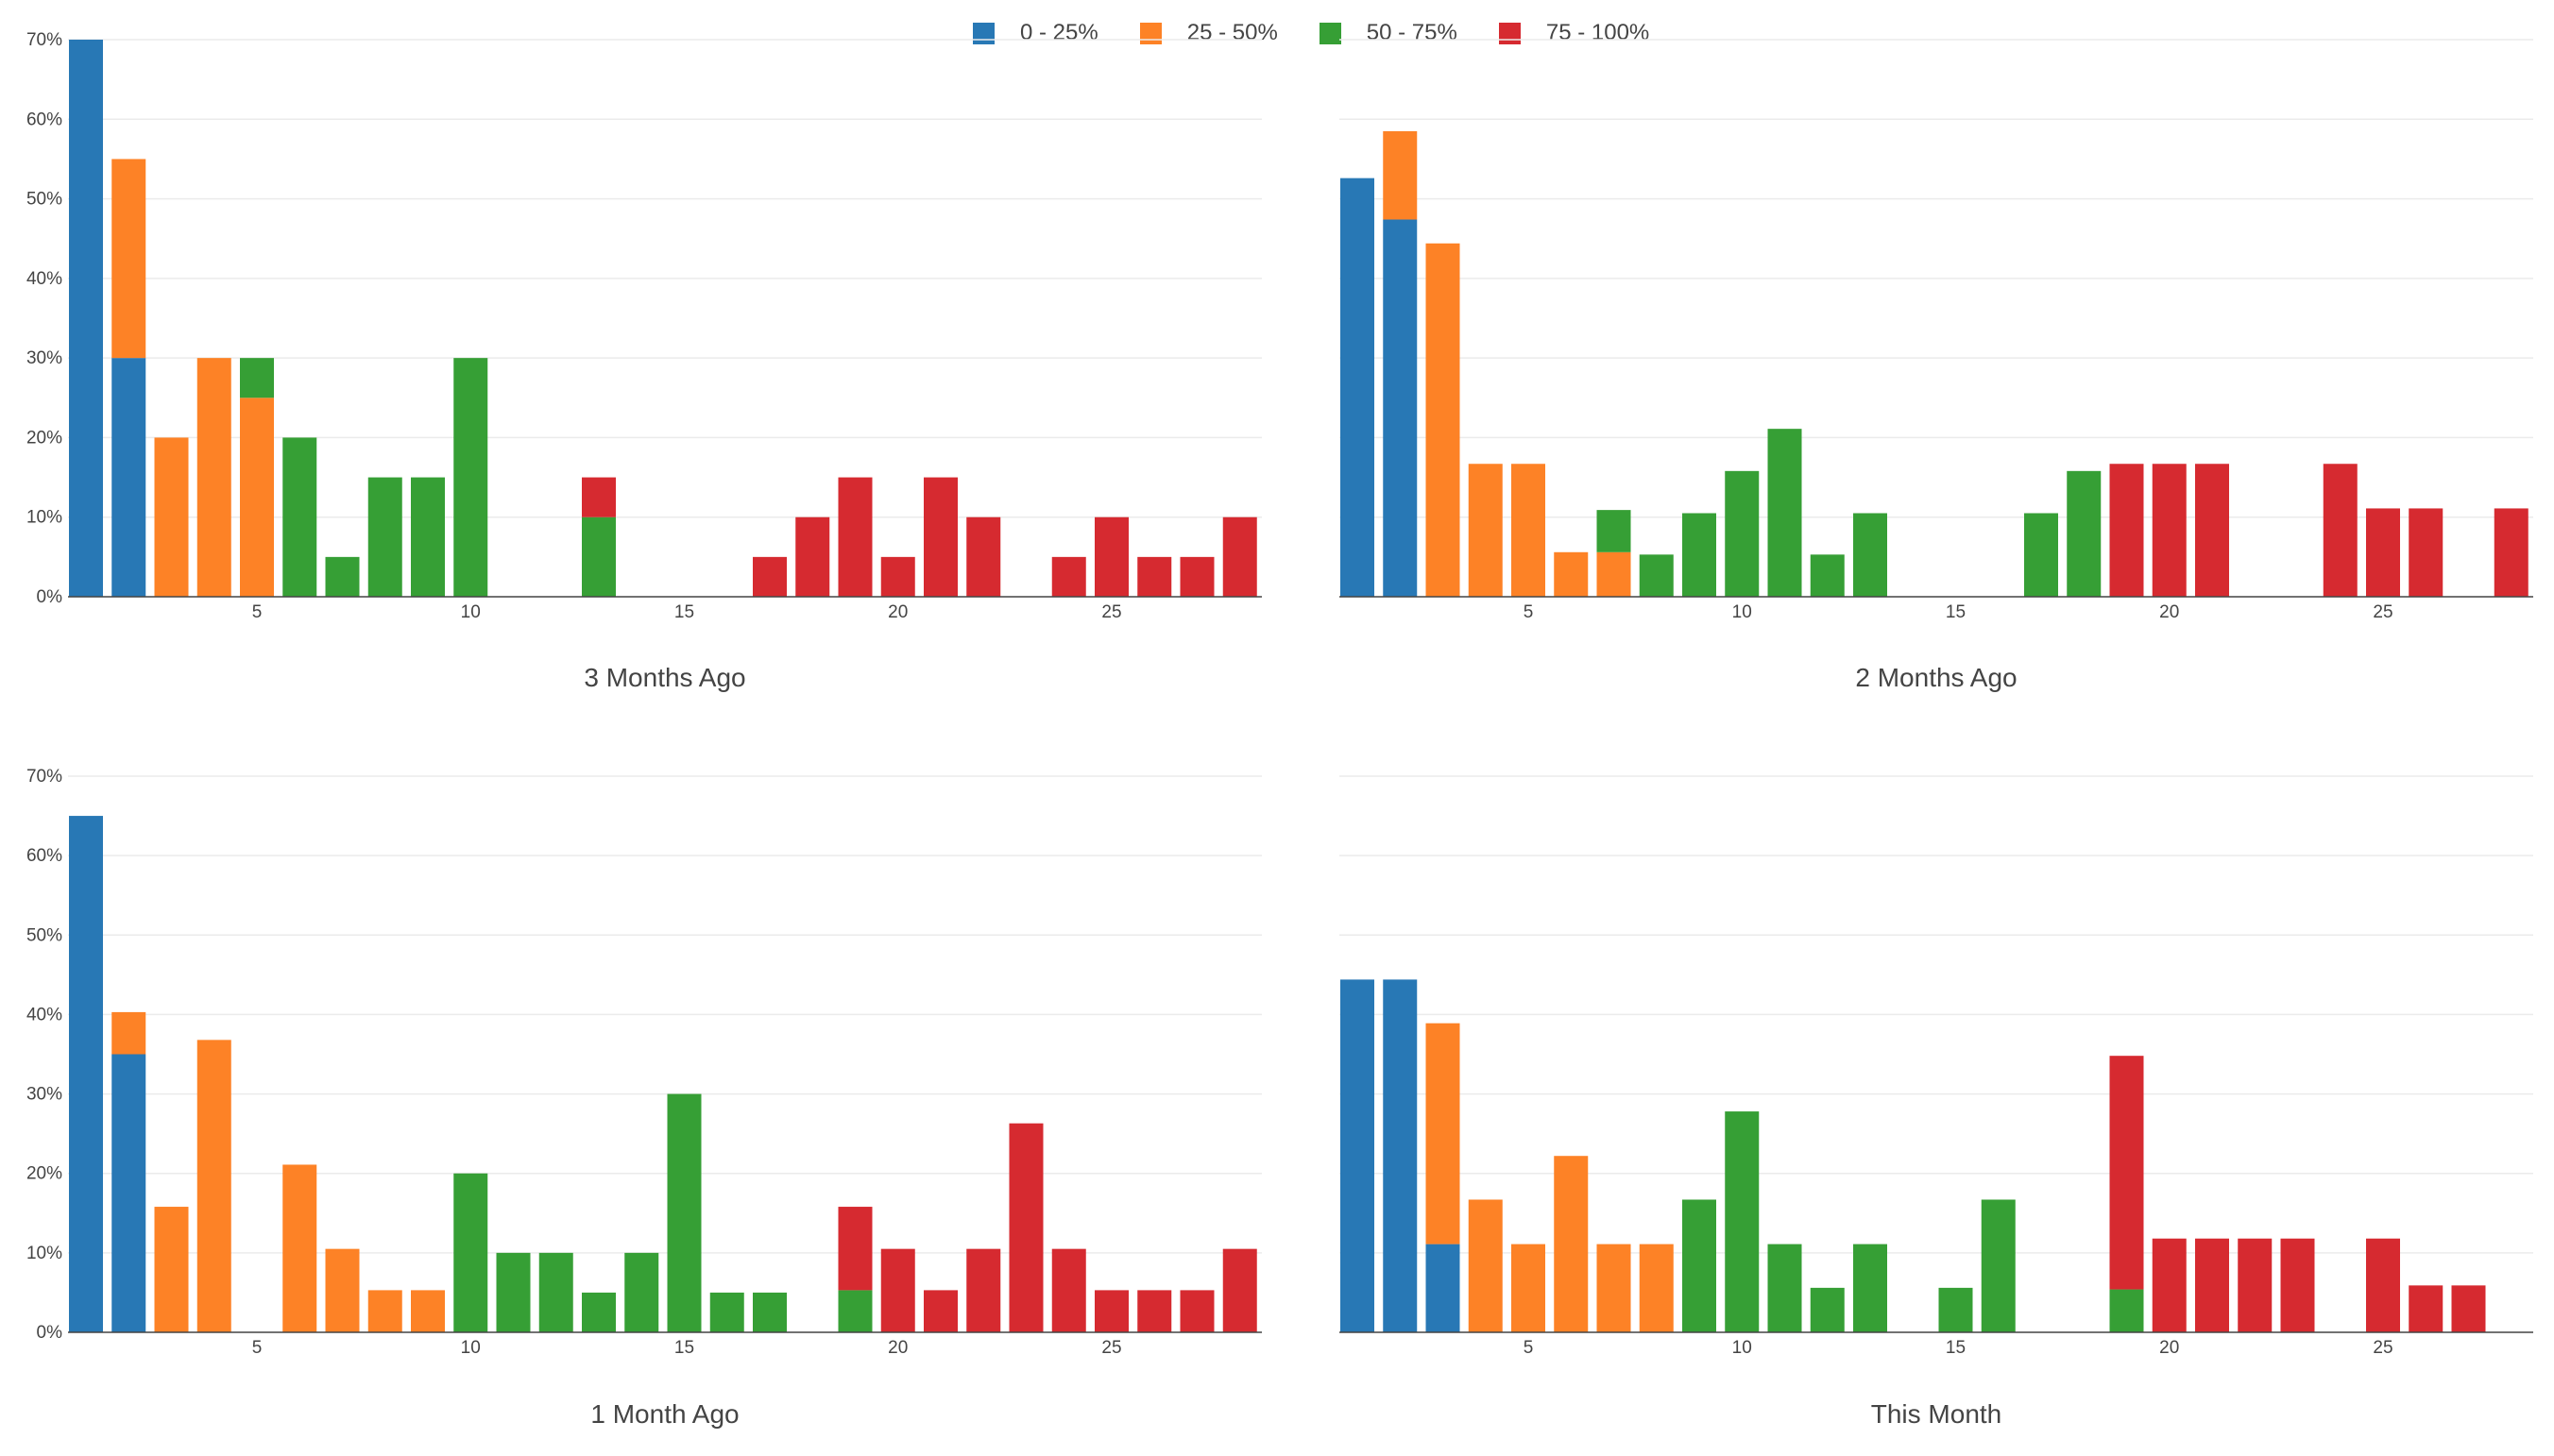 The image size is (2554, 1456). What do you see at coordinates (1573, 33) in the screenshot?
I see `legend-item-75-100: 75 - 100%` at bounding box center [1573, 33].